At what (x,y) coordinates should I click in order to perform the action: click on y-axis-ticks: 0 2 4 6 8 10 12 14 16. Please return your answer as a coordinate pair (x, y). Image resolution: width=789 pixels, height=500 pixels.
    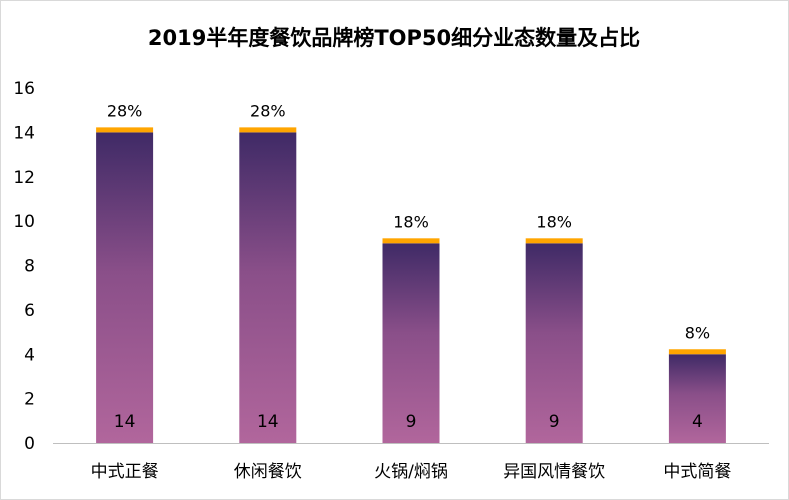
    Looking at the image, I should click on (24, 266).